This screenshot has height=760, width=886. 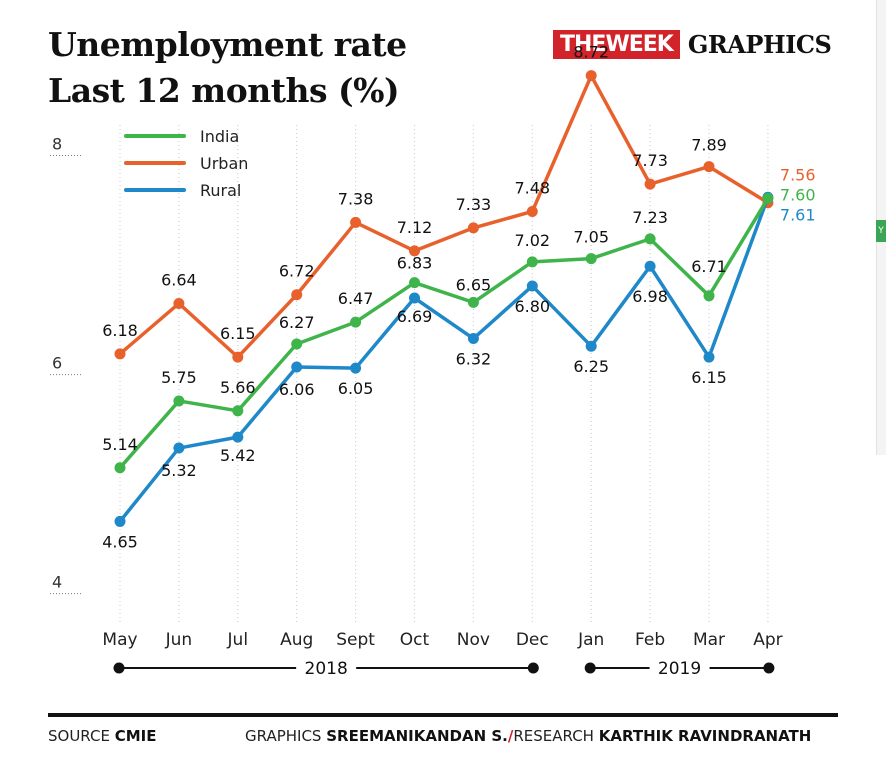 What do you see at coordinates (119, 640) in the screenshot?
I see `x-tick-label-may: May` at bounding box center [119, 640].